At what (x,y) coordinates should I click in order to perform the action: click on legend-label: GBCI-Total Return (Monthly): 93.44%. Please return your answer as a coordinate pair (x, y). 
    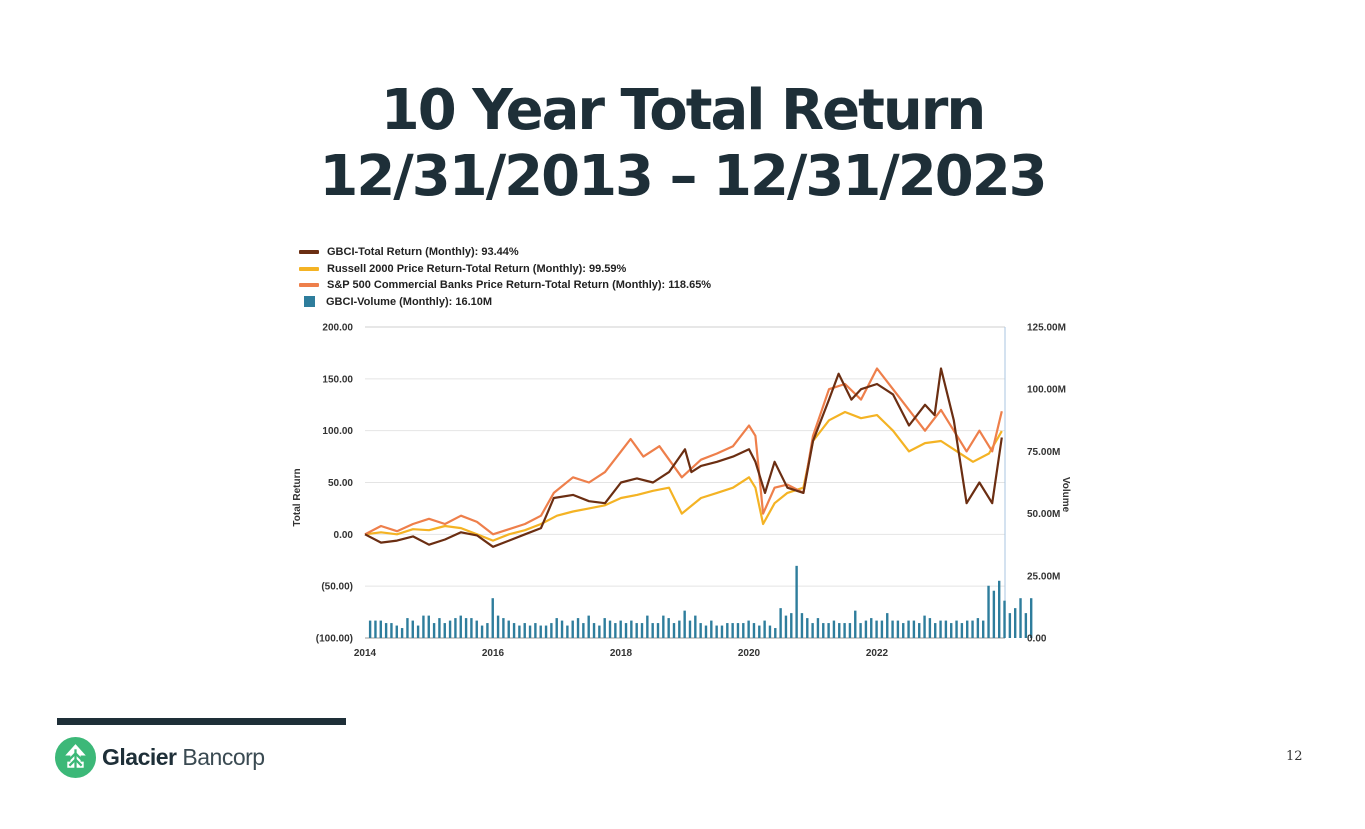
    Looking at the image, I should click on (423, 252).